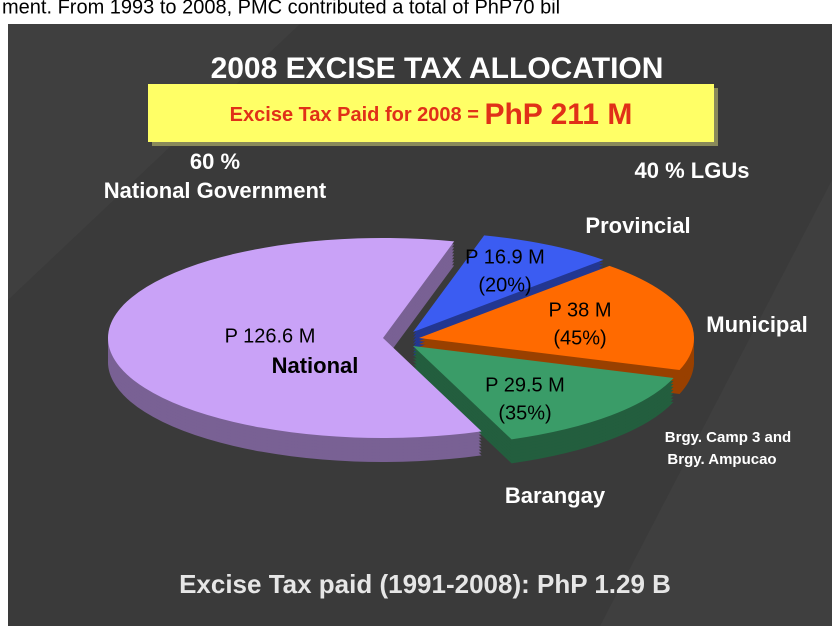 Image resolution: width=832 pixels, height=626 pixels. What do you see at coordinates (215, 161) in the screenshot?
I see `group-share: 60 %` at bounding box center [215, 161].